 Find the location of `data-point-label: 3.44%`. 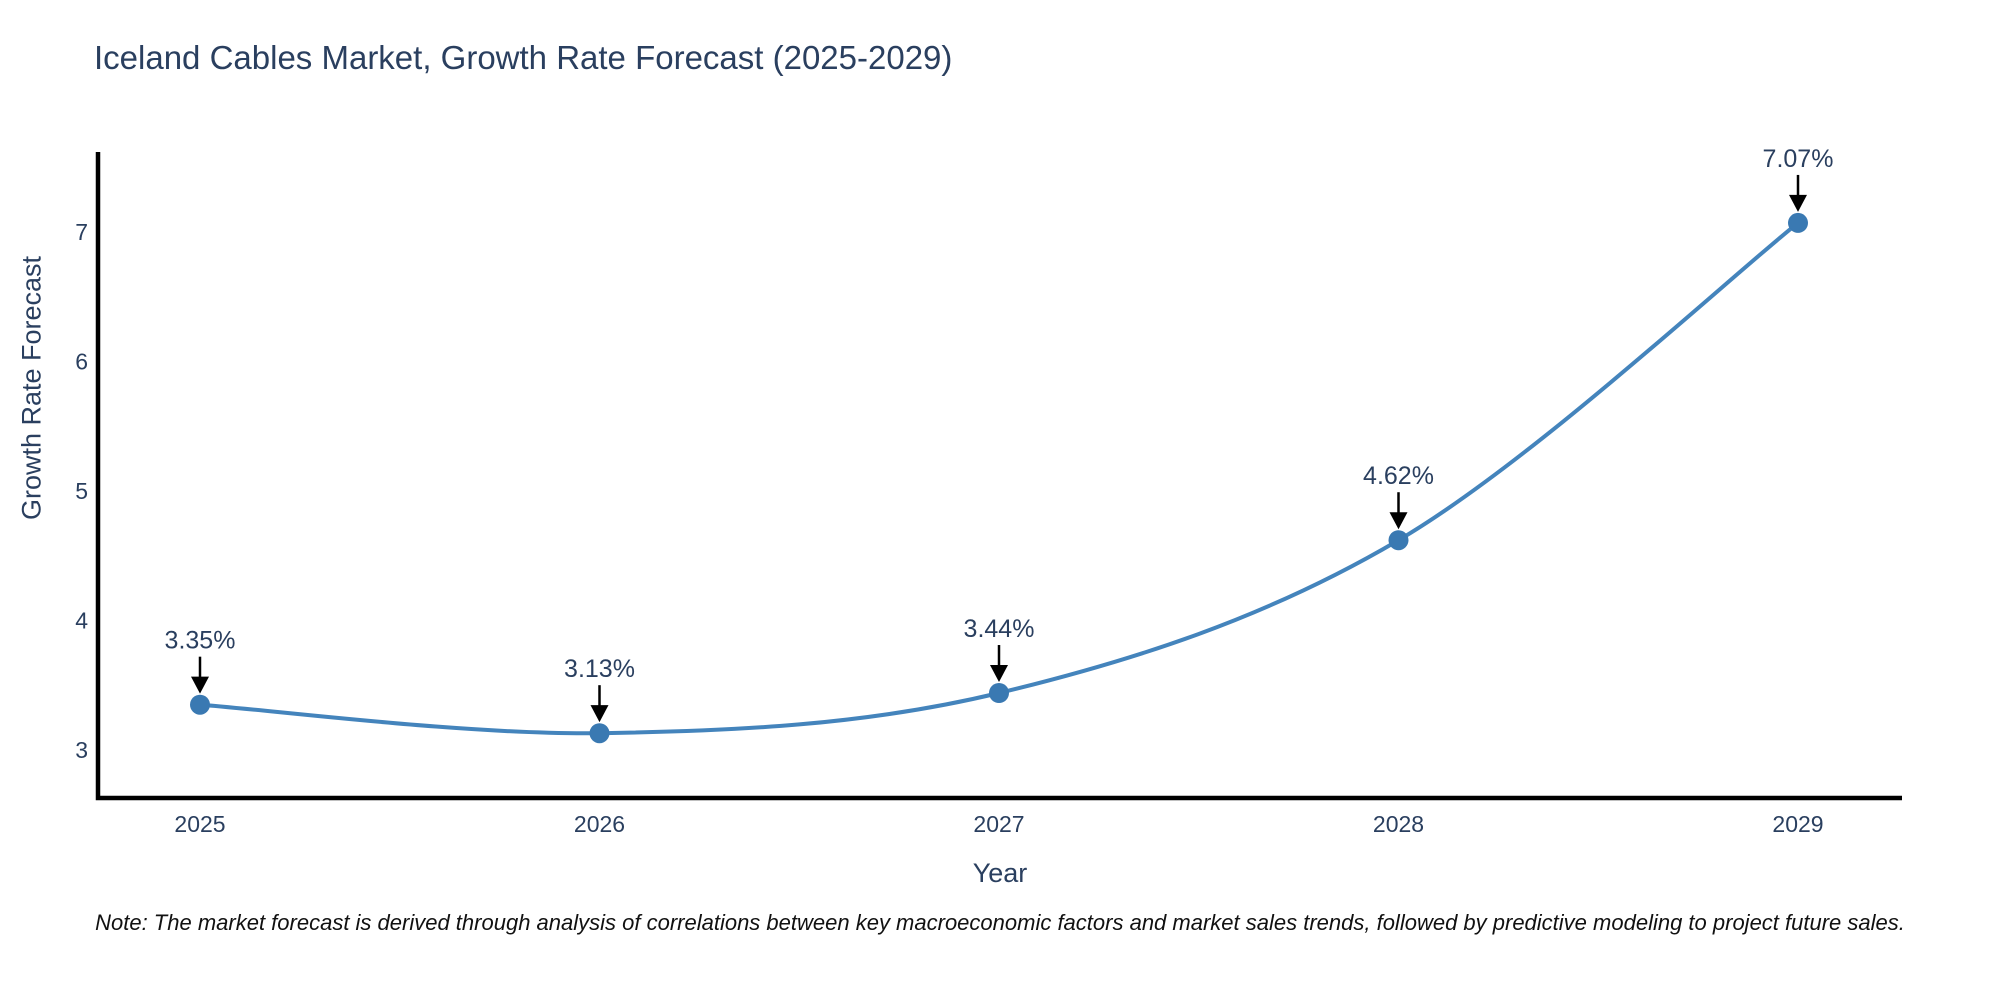

data-point-label: 3.44% is located at coordinates (999, 629).